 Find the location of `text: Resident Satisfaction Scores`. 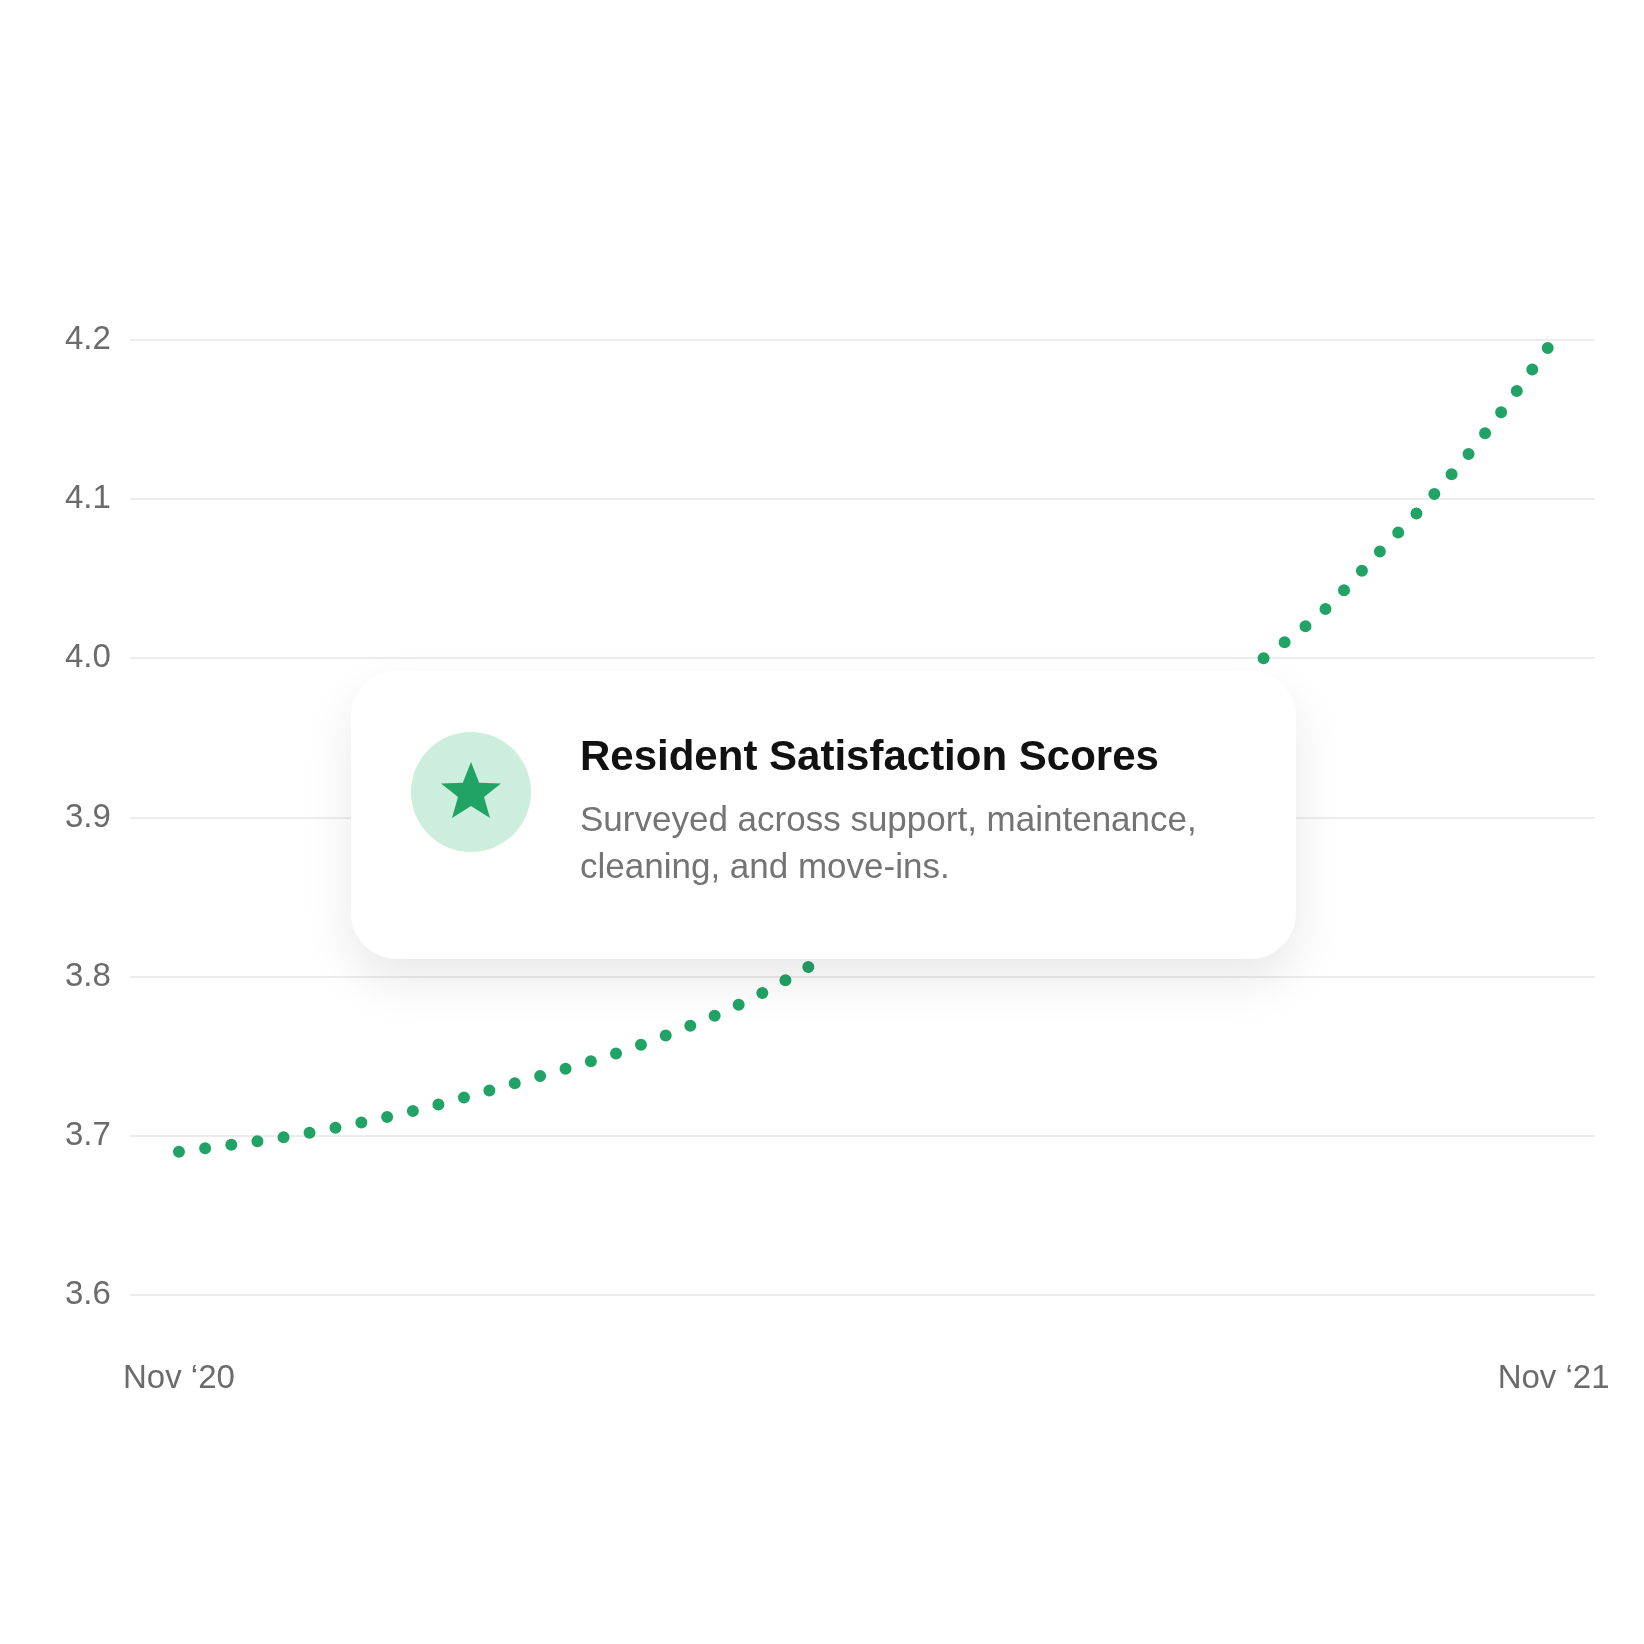

text: Resident Satisfaction Scores is located at coordinates (869, 756).